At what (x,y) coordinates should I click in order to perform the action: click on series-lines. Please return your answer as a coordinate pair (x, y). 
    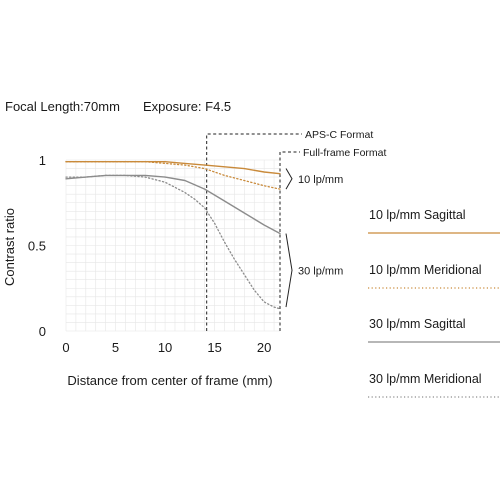
    Looking at the image, I should click on (173, 235).